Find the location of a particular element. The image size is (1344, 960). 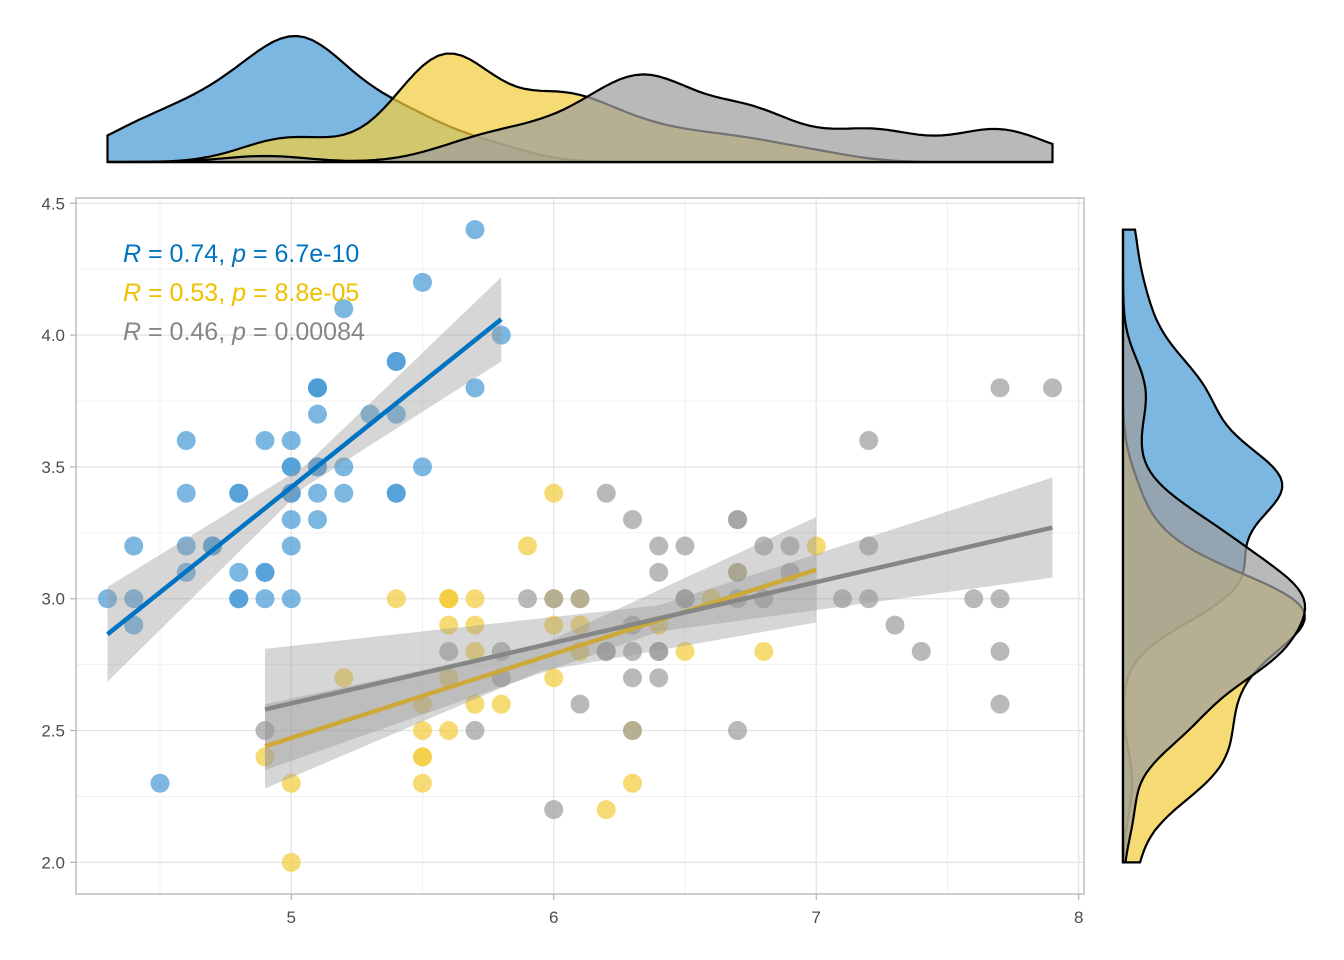

y-tick-label: 2.0 is located at coordinates (53, 862).